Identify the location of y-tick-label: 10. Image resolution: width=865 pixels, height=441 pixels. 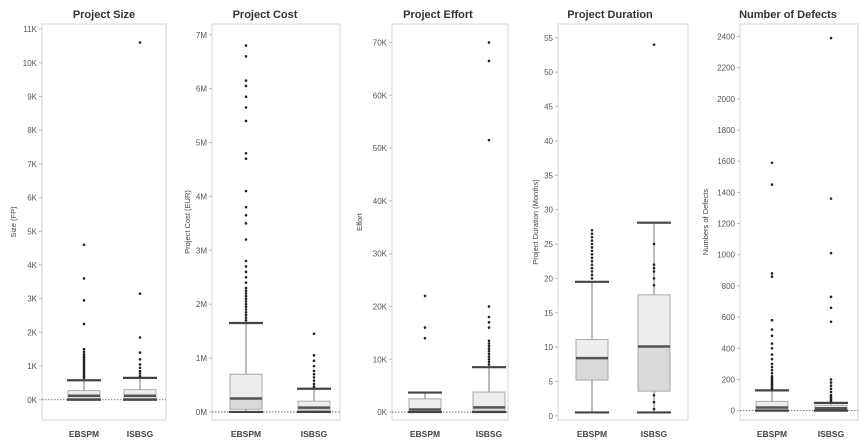
(548, 347).